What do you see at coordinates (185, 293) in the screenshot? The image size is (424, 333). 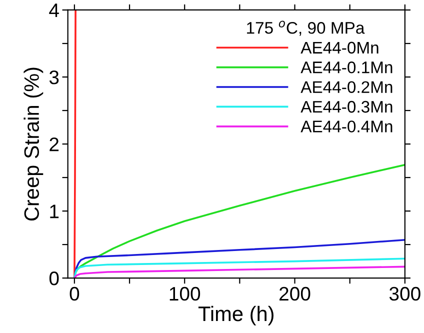 I see `x-tick-label: 100` at bounding box center [185, 293].